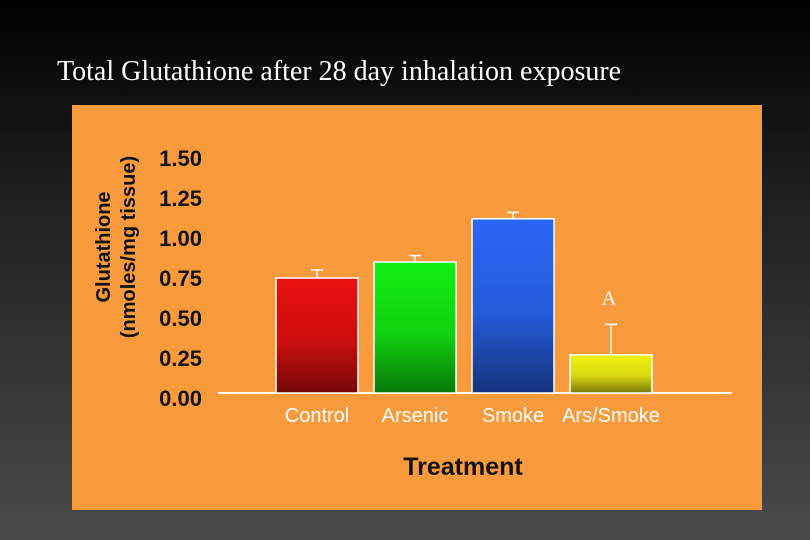  What do you see at coordinates (180, 318) in the screenshot?
I see `y-tick-label: 0.50` at bounding box center [180, 318].